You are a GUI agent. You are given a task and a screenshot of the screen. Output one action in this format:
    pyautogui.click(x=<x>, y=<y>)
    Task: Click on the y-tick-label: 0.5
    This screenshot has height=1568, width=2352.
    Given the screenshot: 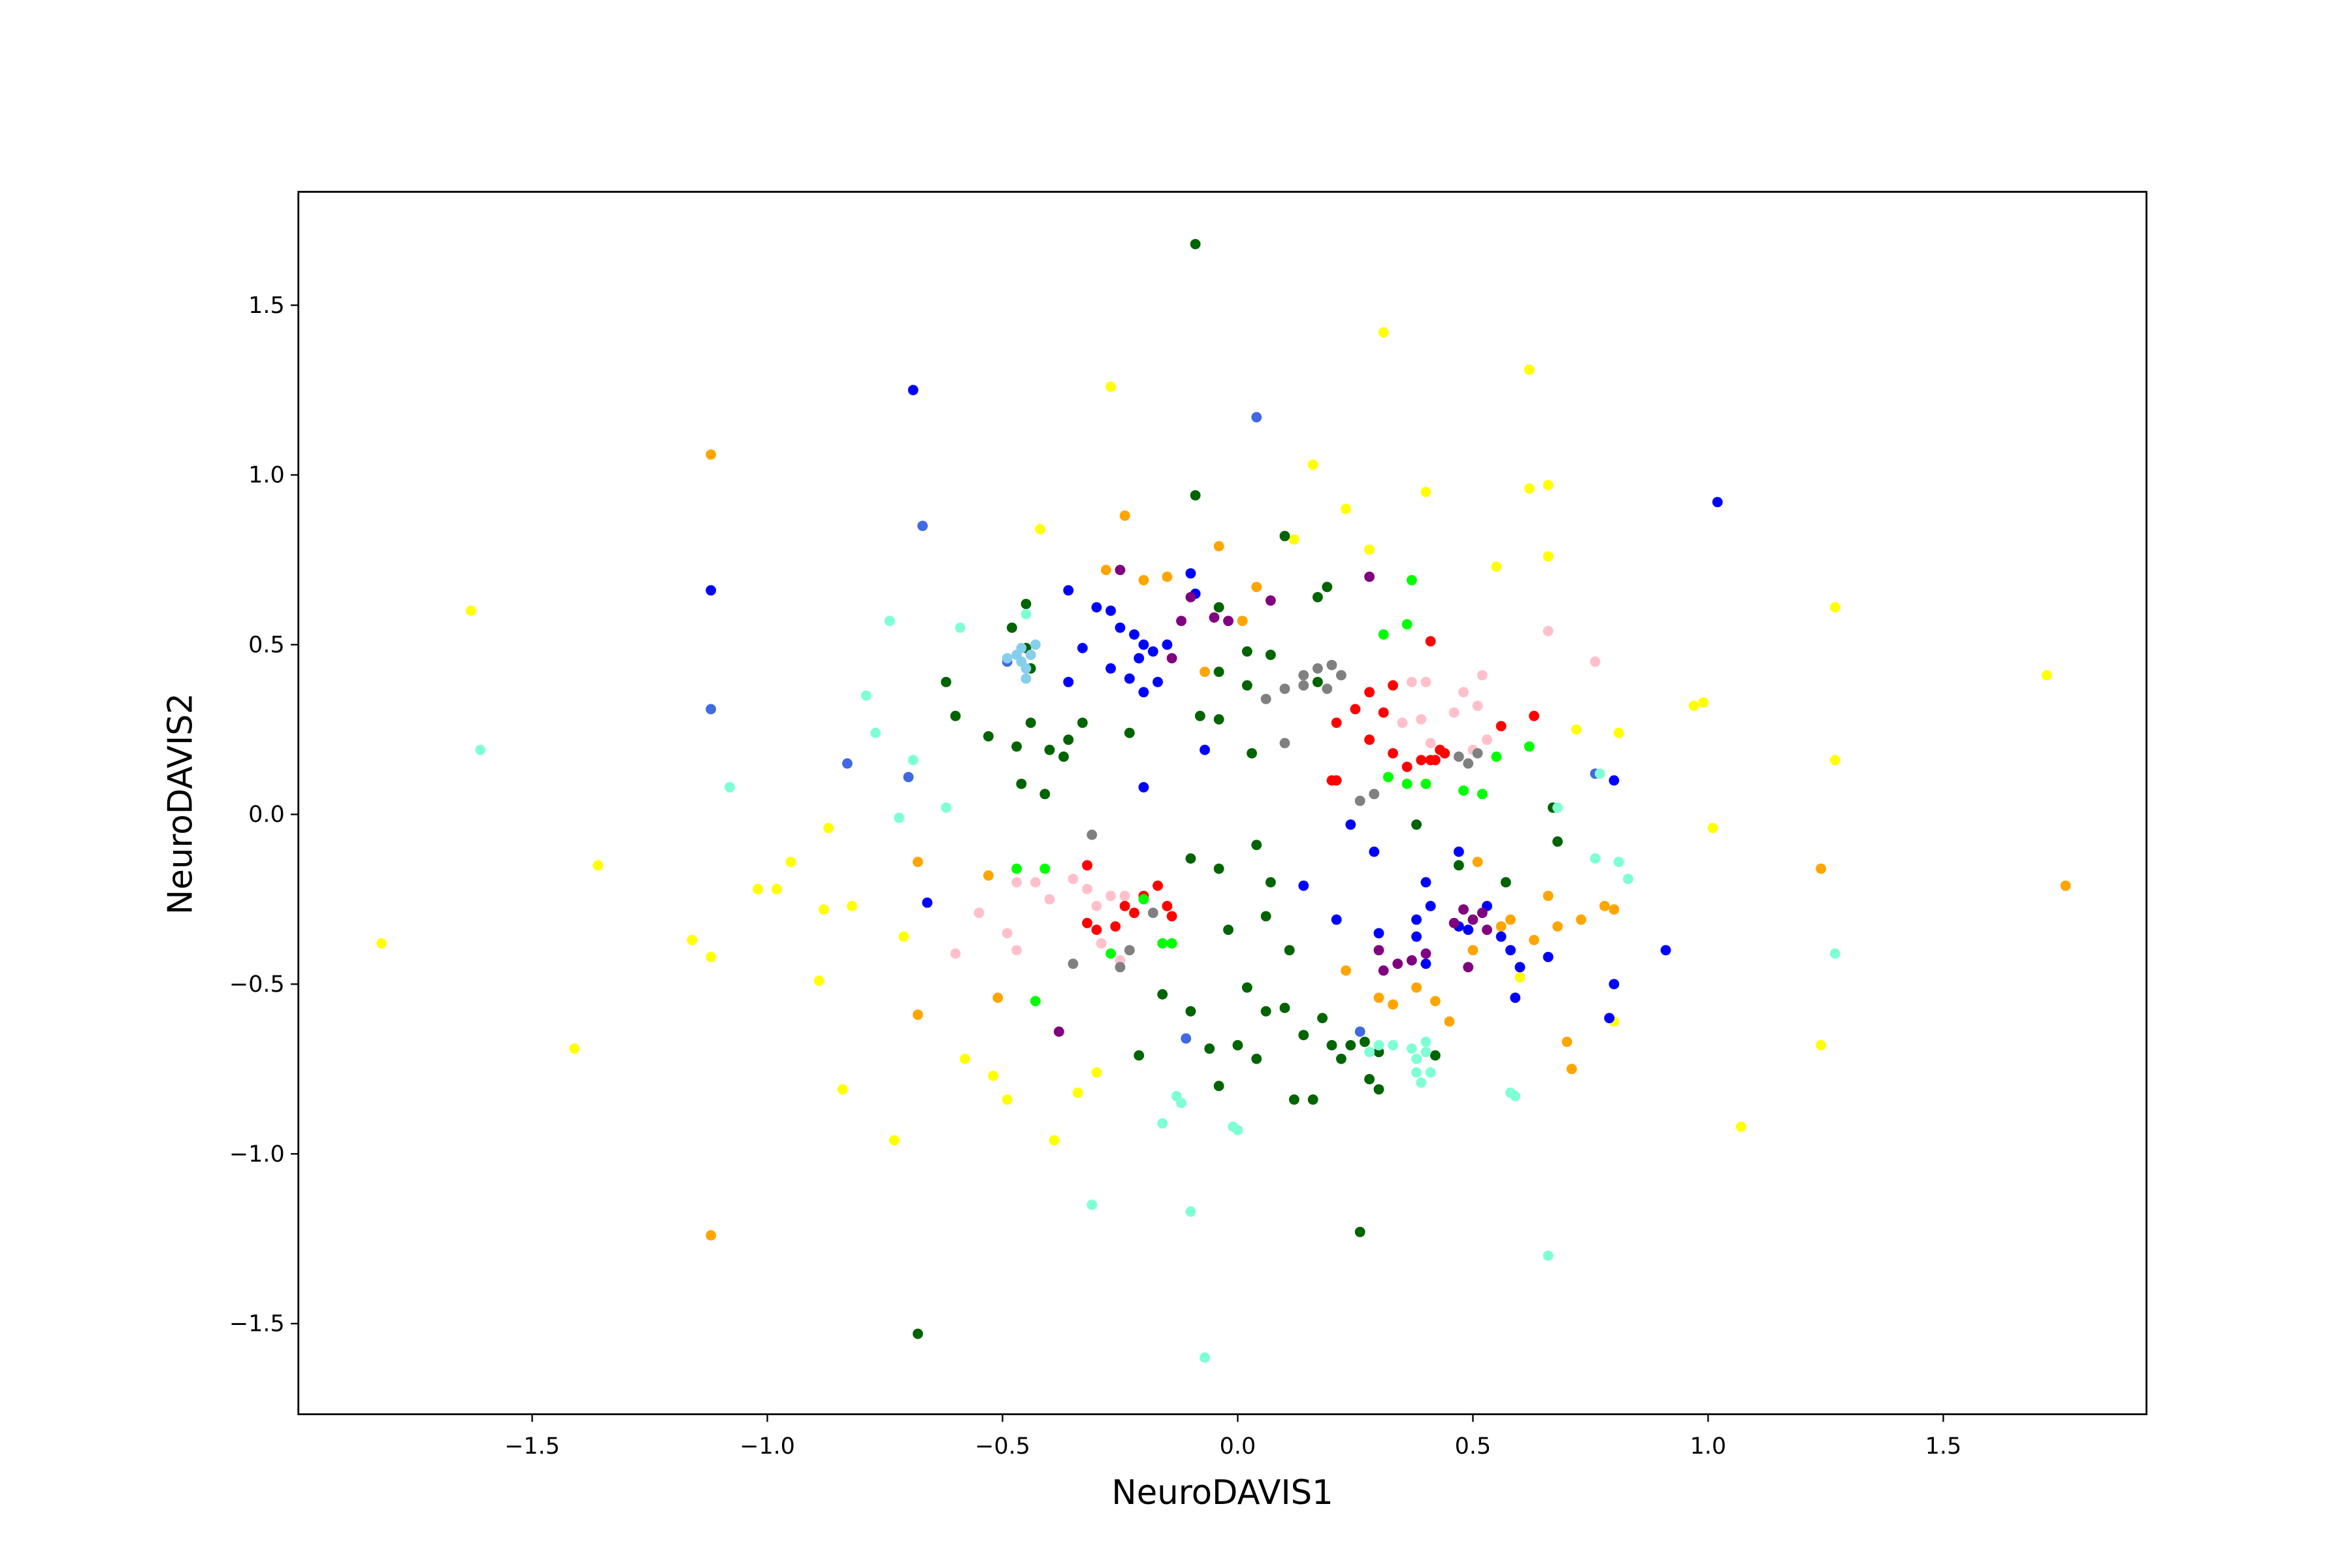 What is the action you would take?
    pyautogui.click(x=266, y=645)
    